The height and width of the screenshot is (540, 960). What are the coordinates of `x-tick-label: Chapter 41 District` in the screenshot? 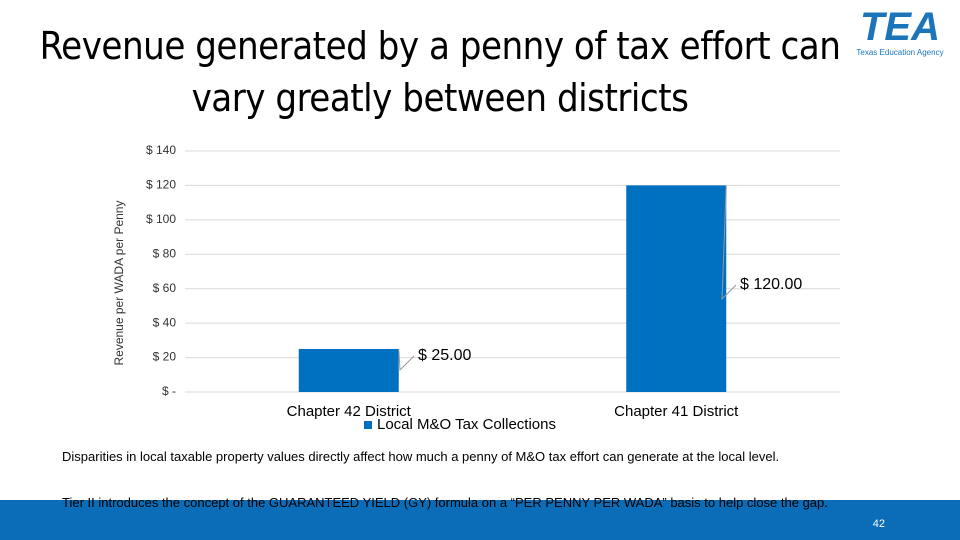 It's located at (676, 411).